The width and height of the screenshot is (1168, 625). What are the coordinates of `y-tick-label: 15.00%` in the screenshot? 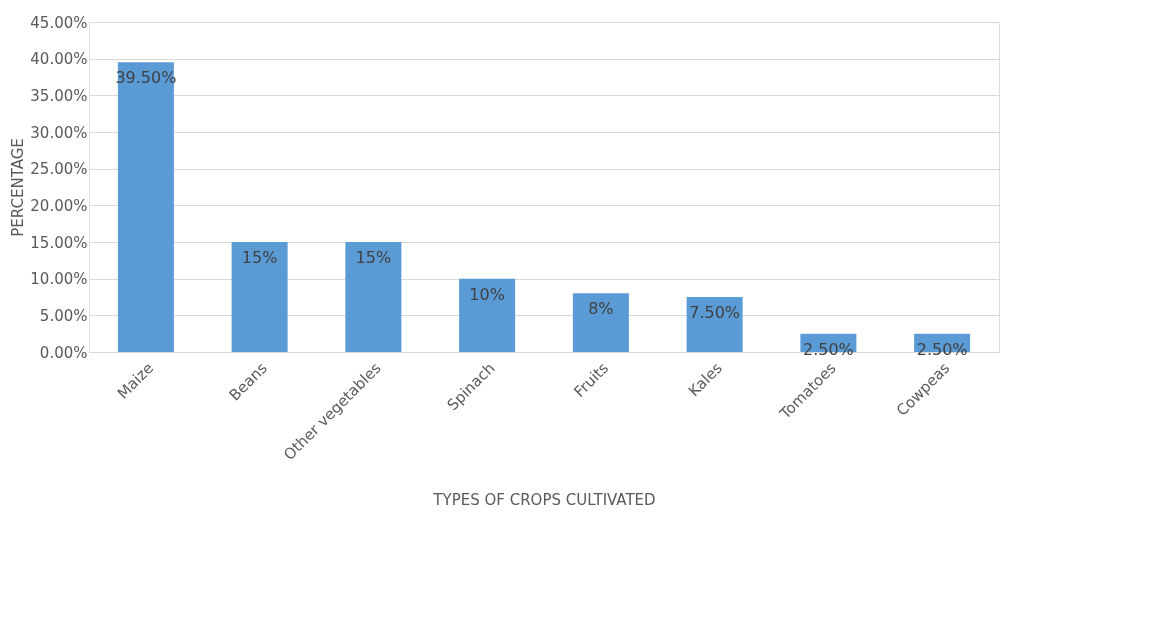 It's located at (59, 242).